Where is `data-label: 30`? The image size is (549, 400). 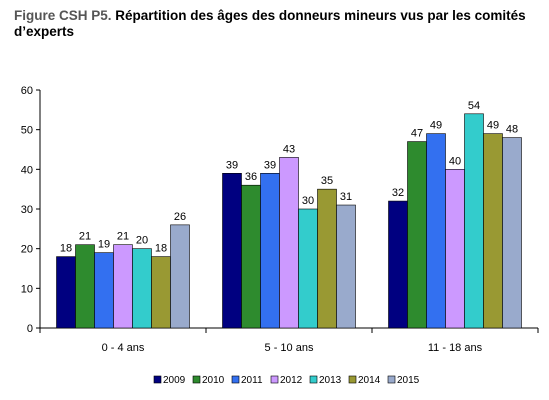 data-label: 30 is located at coordinates (308, 201).